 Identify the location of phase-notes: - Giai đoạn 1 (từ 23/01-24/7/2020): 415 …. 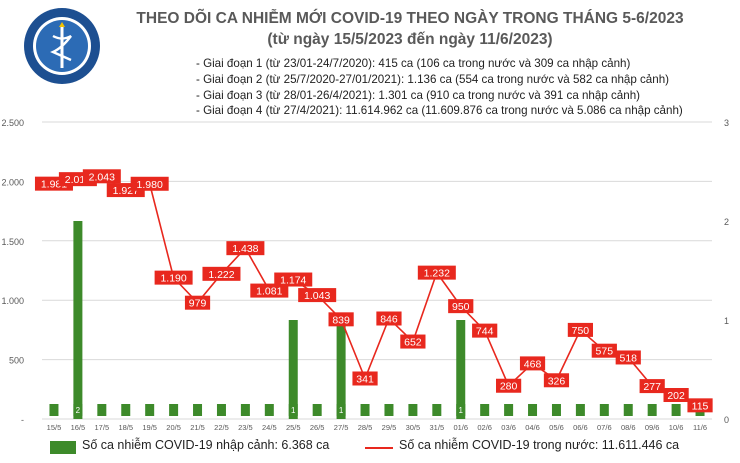
(439, 87).